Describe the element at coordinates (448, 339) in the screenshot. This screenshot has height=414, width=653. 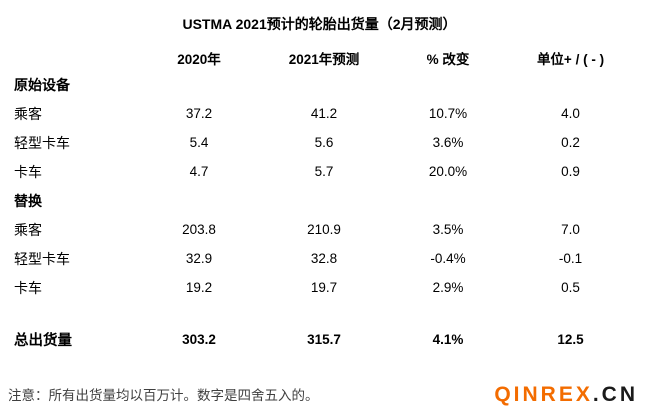
I see `cell-total-pct: 4.1%` at that location.